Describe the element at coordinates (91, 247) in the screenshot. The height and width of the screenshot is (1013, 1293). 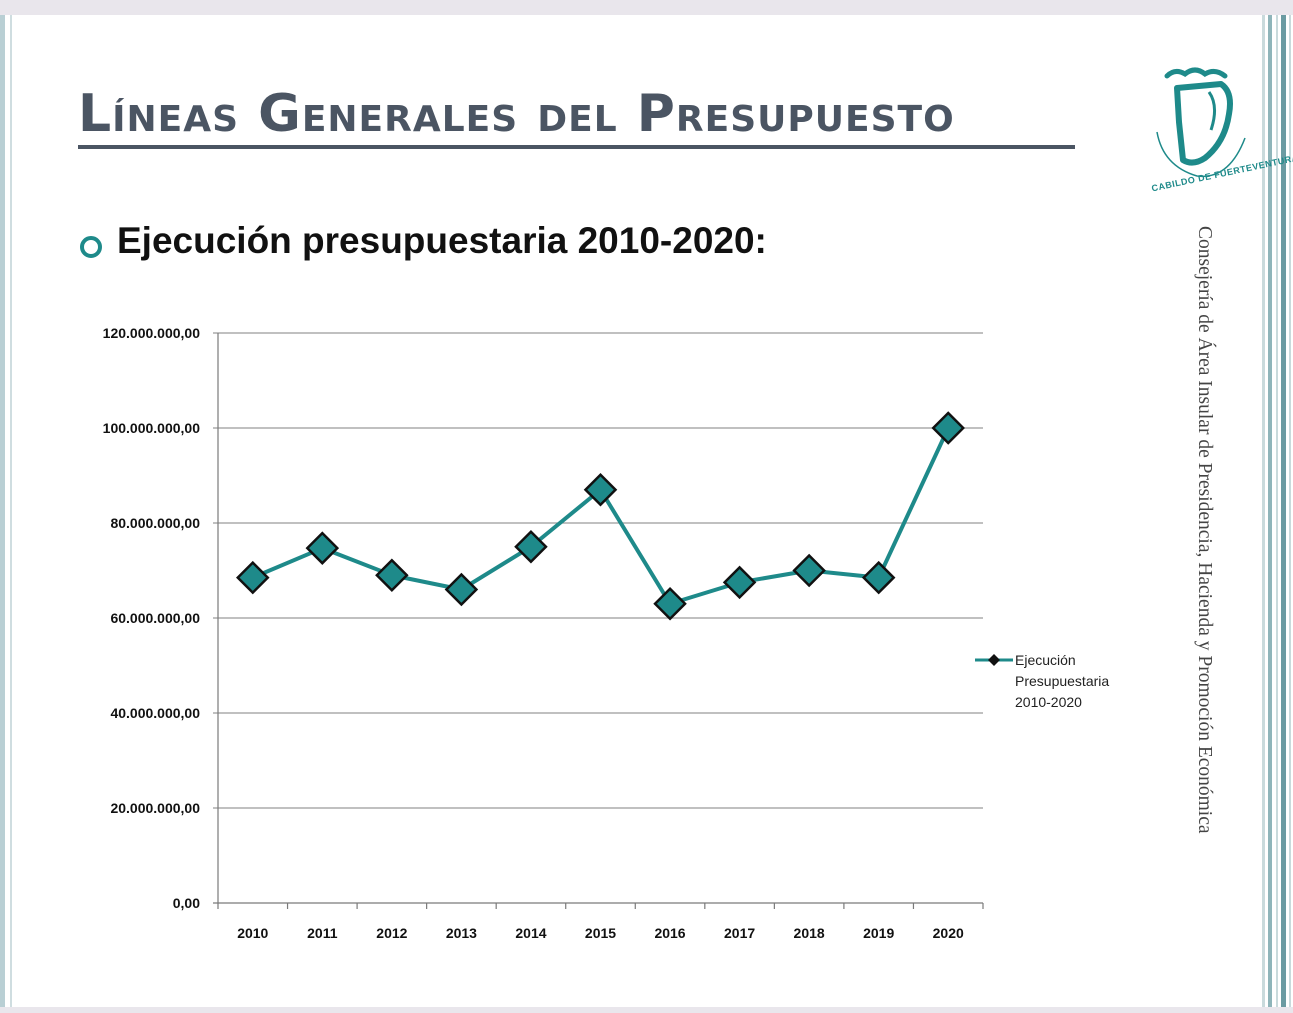
I see `bullet-circle-icon` at that location.